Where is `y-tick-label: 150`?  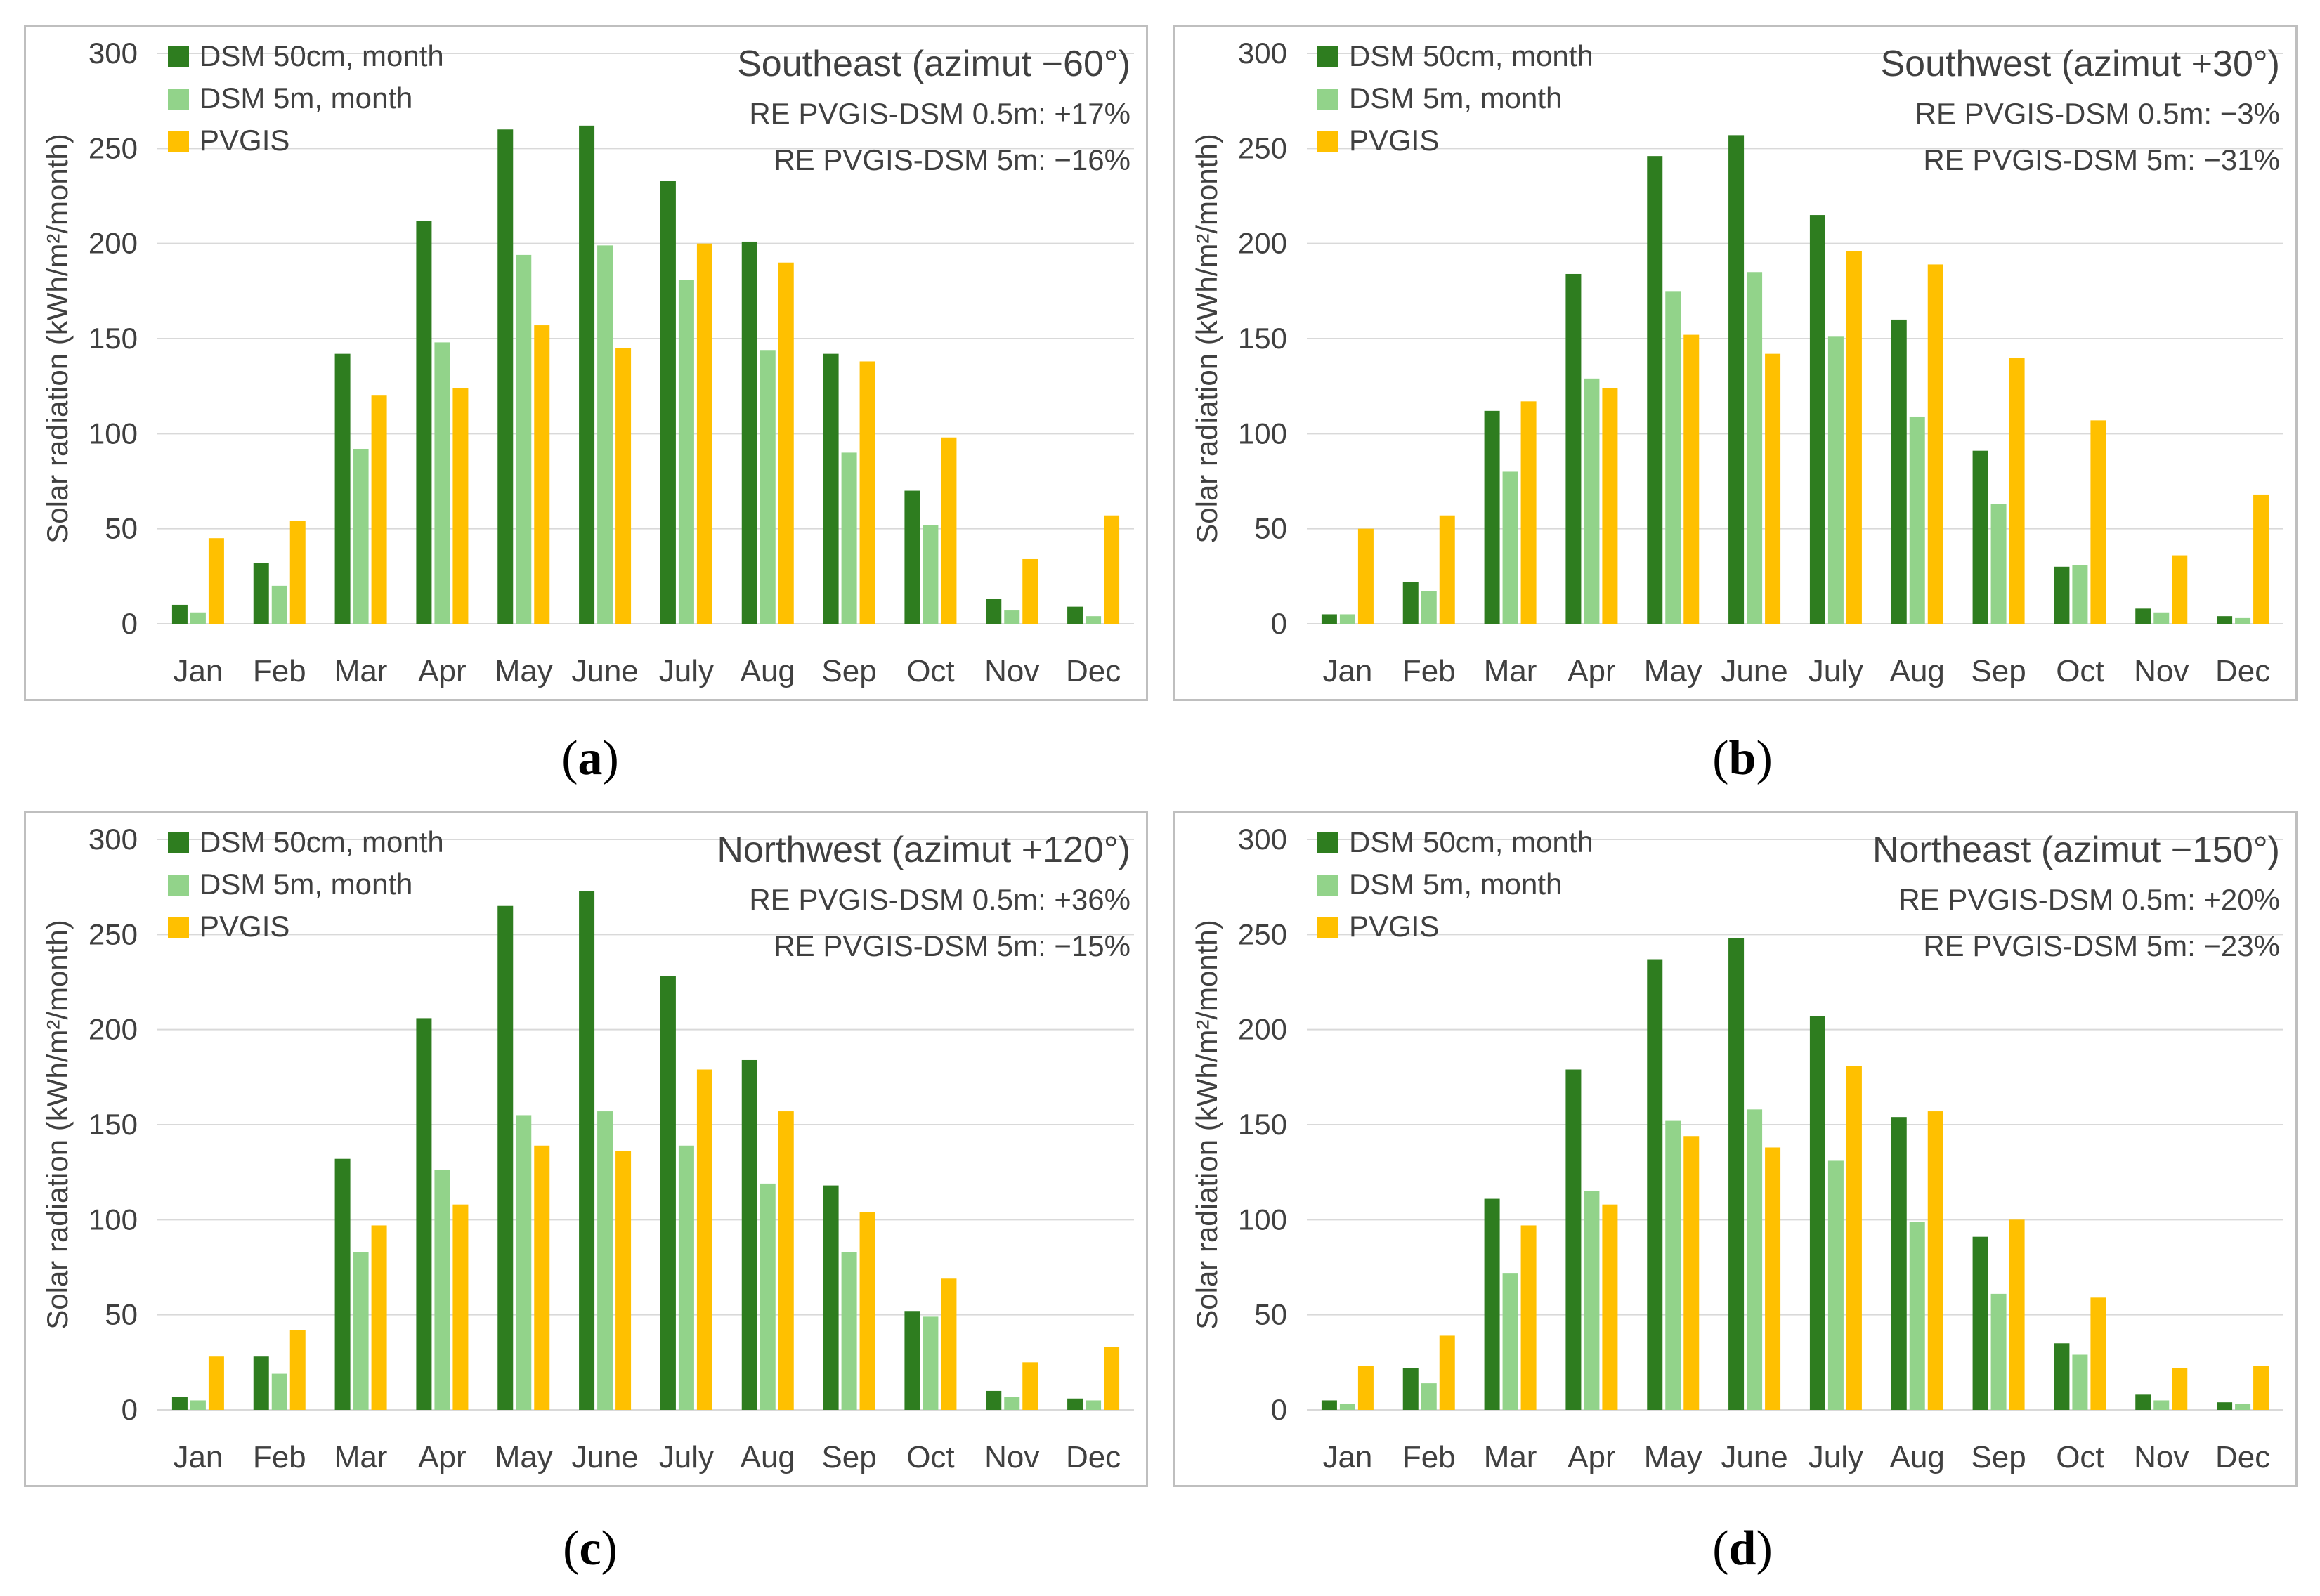
y-tick-label: 150 is located at coordinates (114, 1124).